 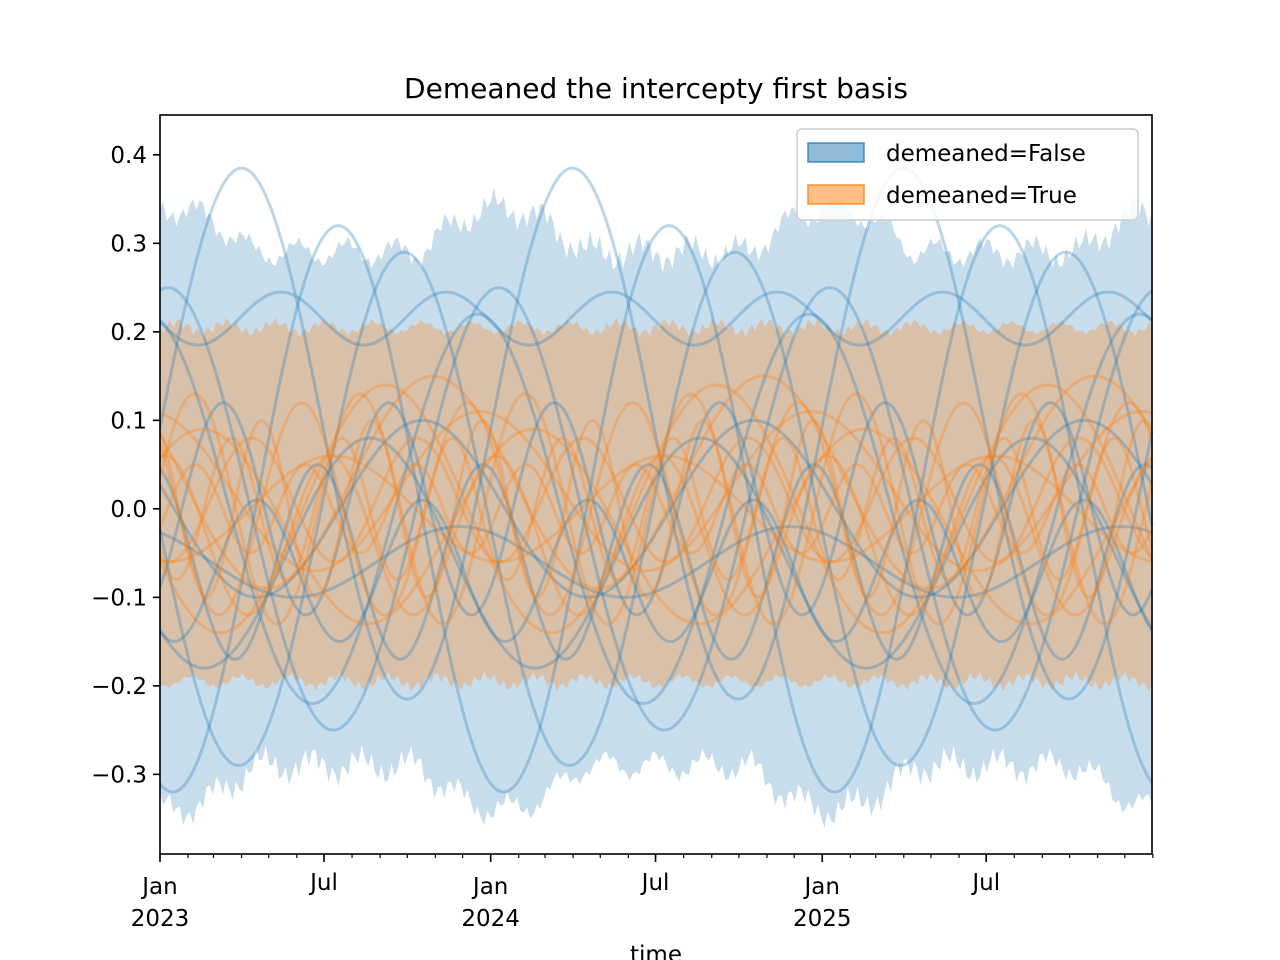 What do you see at coordinates (822, 919) in the screenshot?
I see `x-tick-year-label: 2025` at bounding box center [822, 919].